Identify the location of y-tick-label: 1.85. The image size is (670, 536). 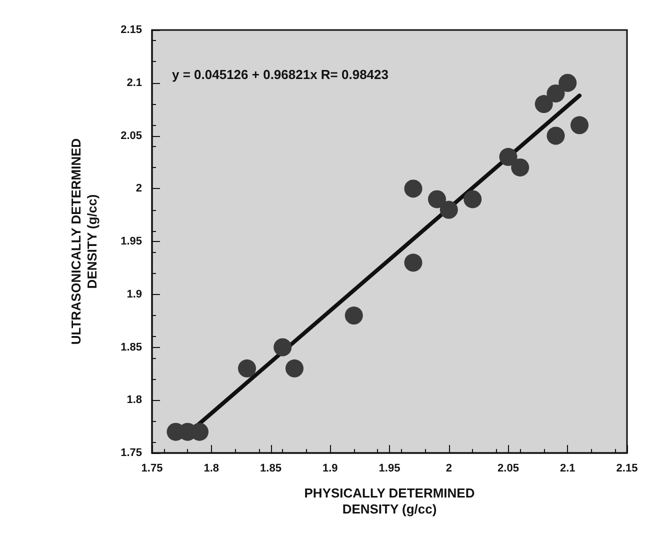
(131, 347).